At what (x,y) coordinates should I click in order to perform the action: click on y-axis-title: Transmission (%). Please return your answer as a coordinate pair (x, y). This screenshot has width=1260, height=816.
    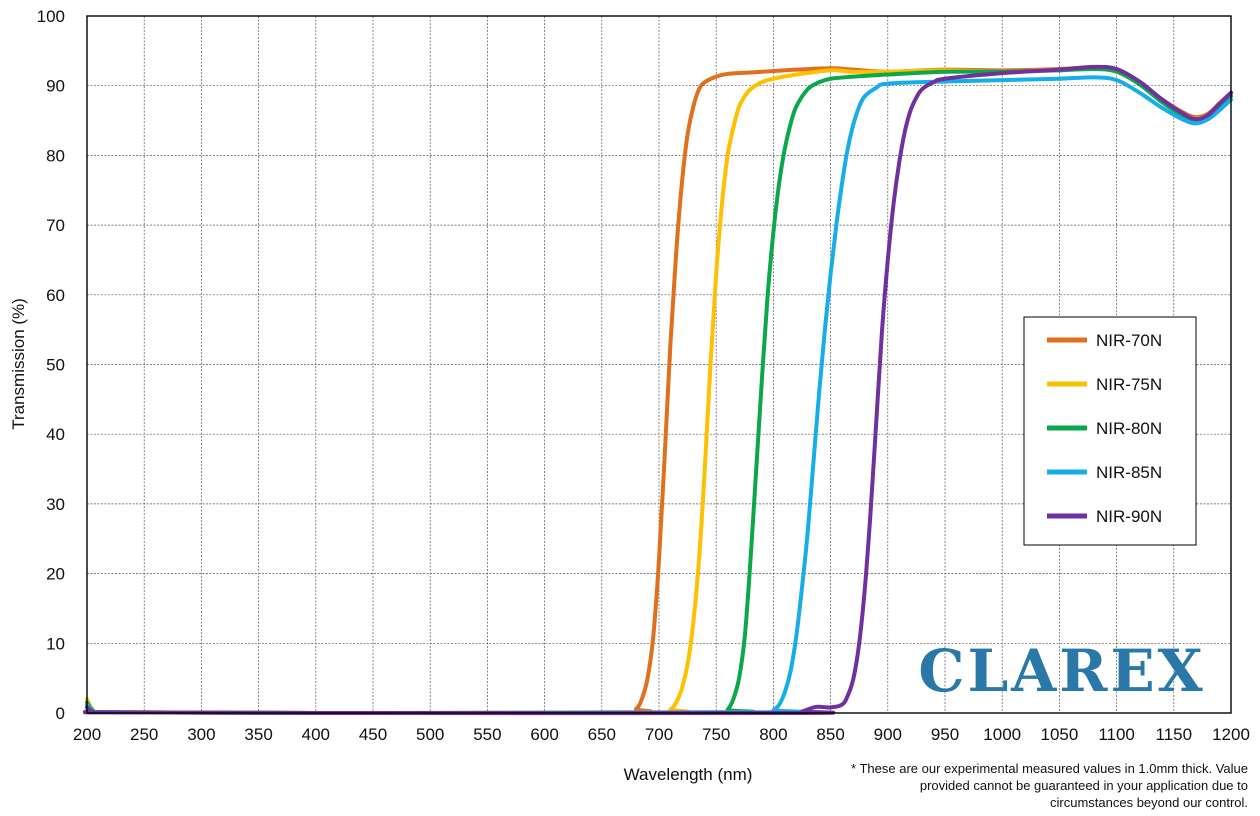
    Looking at the image, I should click on (18, 364).